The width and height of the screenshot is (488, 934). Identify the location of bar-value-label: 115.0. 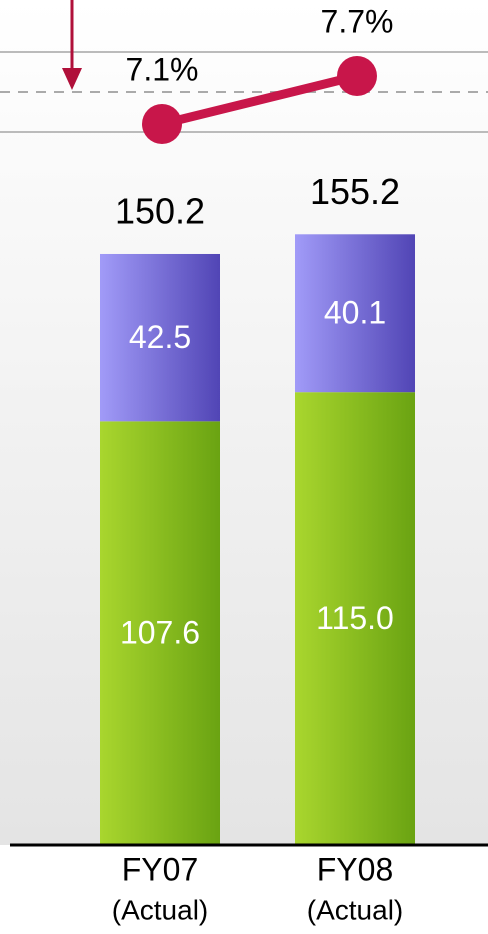
(355, 618).